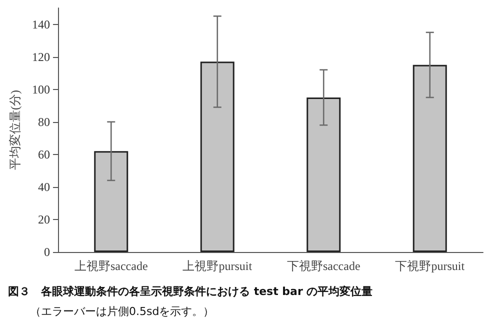  What do you see at coordinates (323, 266) in the screenshot?
I see `x-tick-label: 下視野saccade` at bounding box center [323, 266].